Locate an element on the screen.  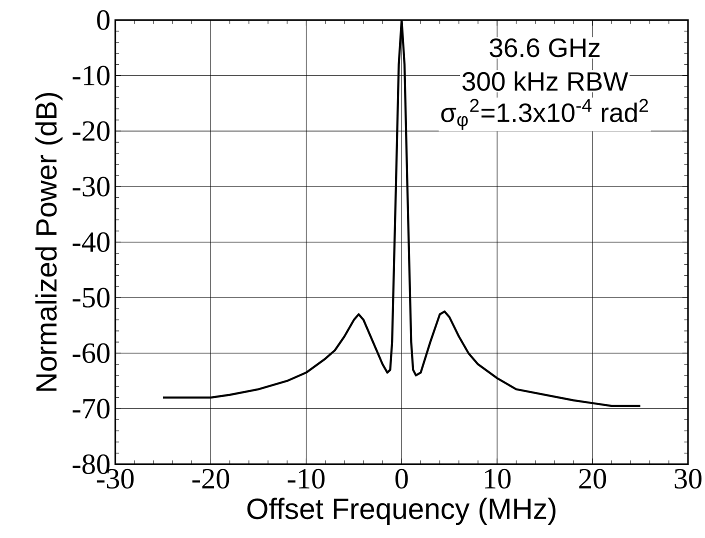
x-tick-label: 20 is located at coordinates (592, 478).